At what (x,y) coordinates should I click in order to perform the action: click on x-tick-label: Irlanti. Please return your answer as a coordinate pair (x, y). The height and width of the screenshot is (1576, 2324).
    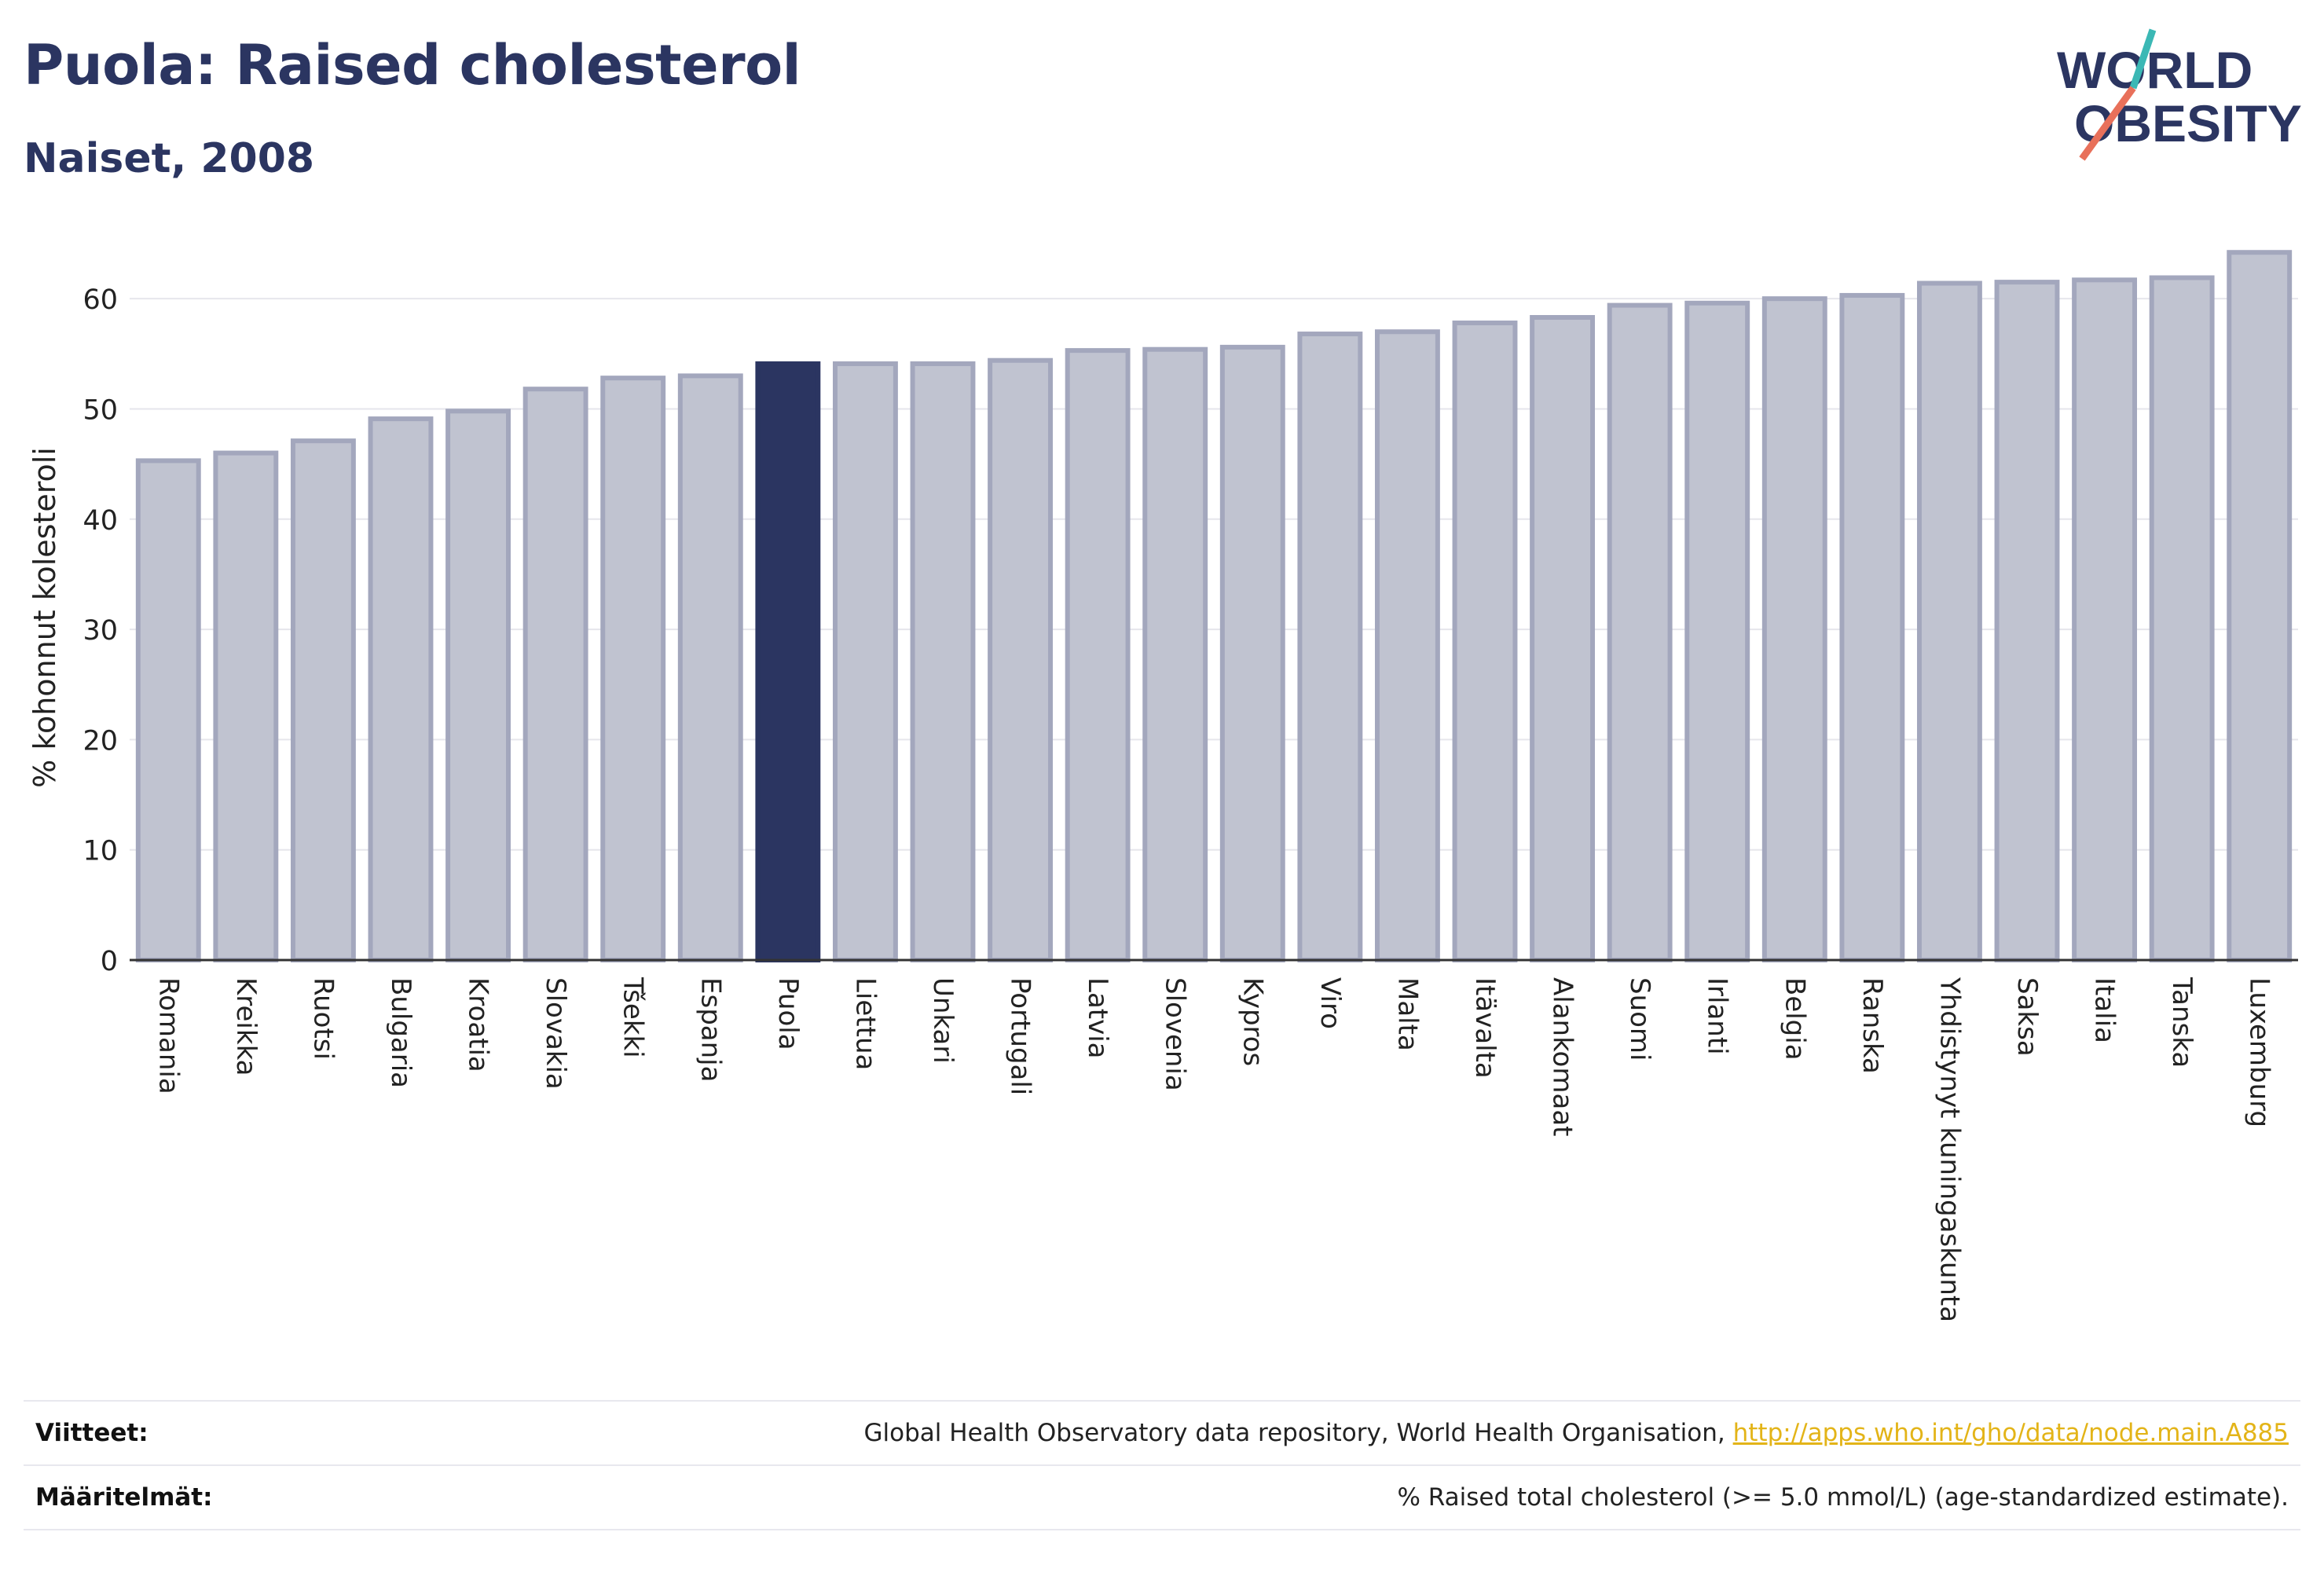
    Looking at the image, I should click on (1717, 1016).